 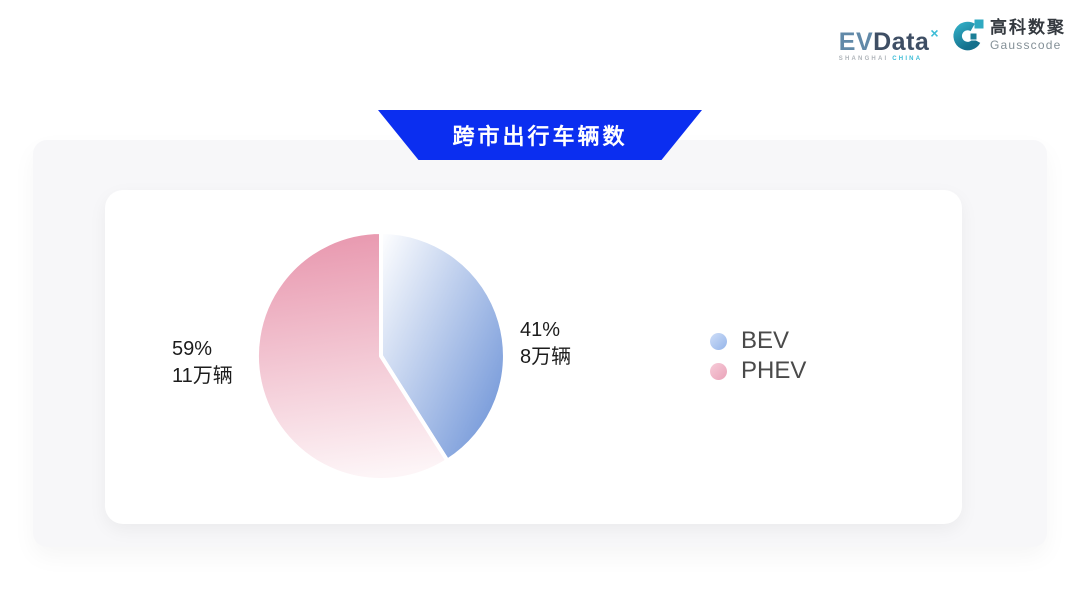 What do you see at coordinates (545, 344) in the screenshot?
I see `pie-label-bev: 41% 8万辆` at bounding box center [545, 344].